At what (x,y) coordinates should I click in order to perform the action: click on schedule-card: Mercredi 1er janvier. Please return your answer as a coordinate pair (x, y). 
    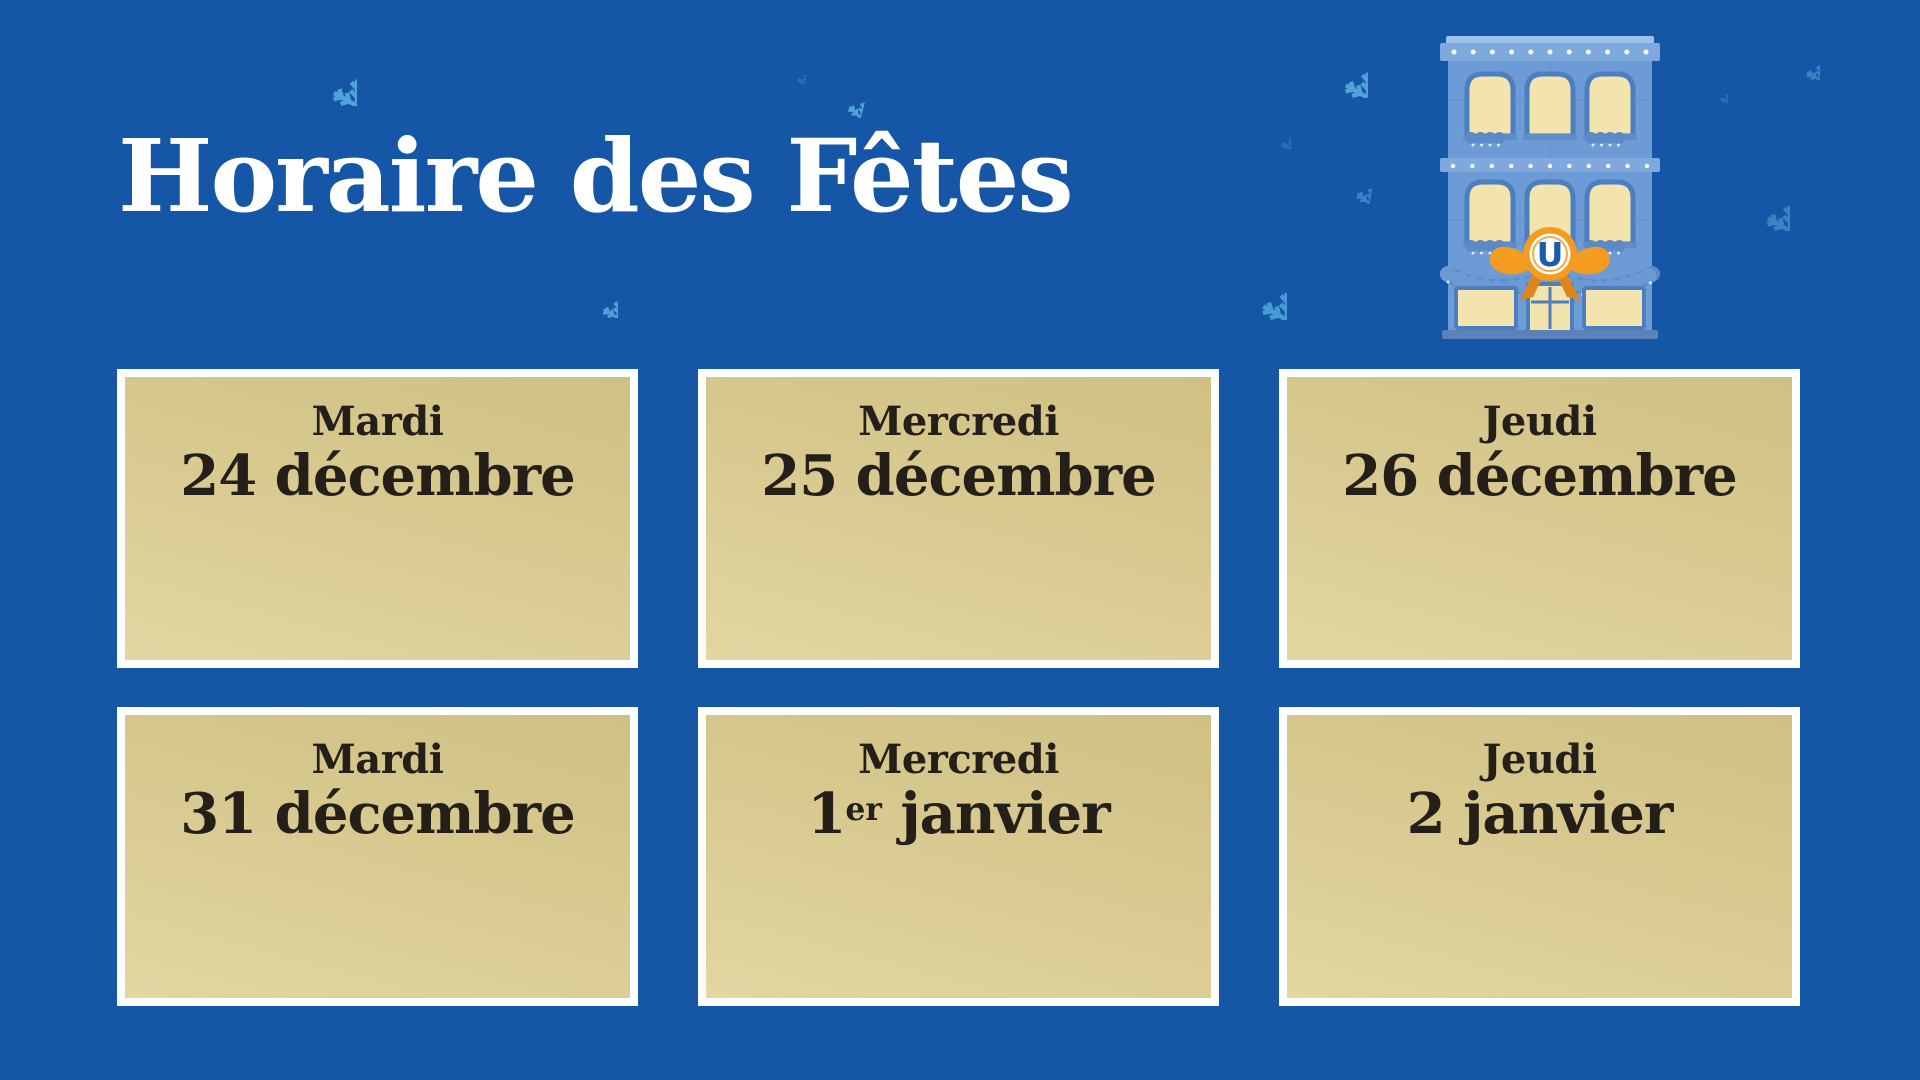
    Looking at the image, I should click on (958, 856).